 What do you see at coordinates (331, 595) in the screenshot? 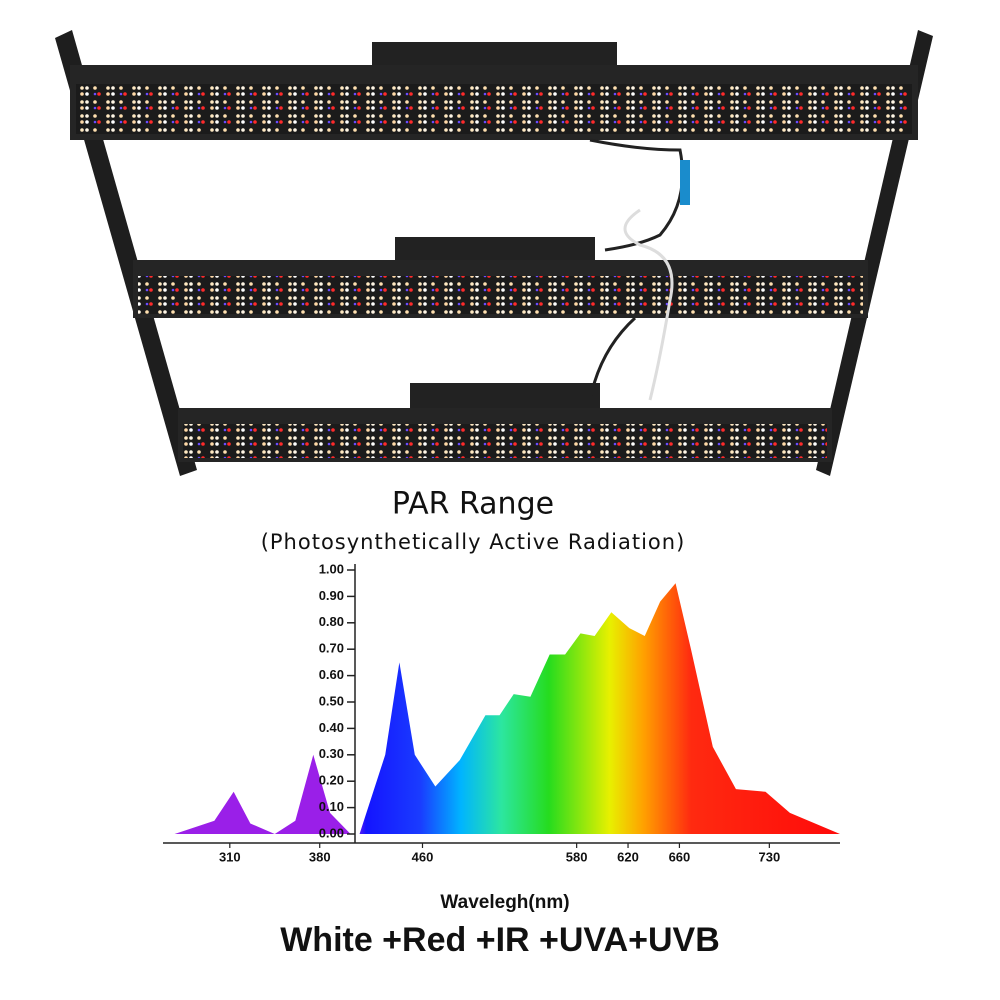
I see `y-tick-label: 0.90` at bounding box center [331, 595].